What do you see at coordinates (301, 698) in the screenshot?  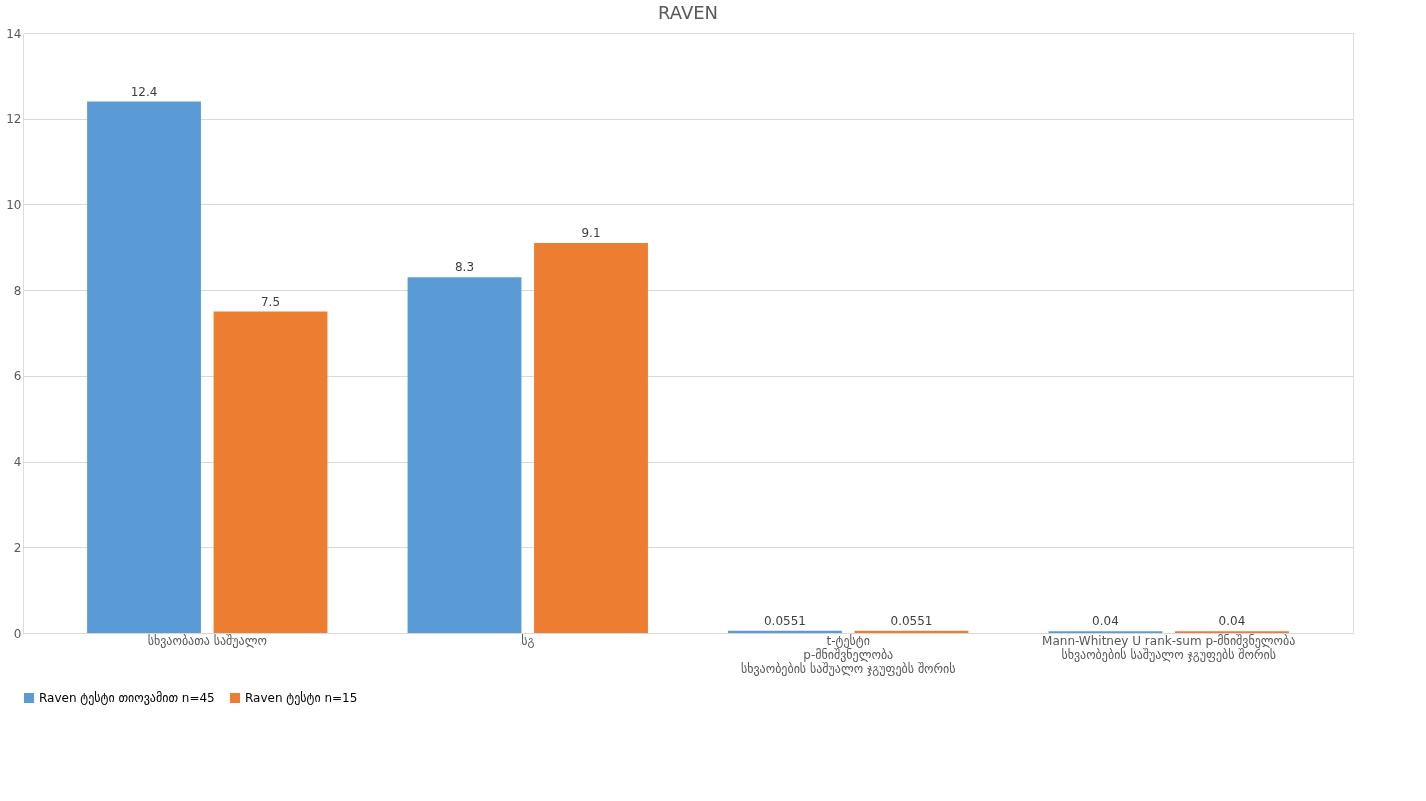 I see `legend-label: Raven ტესტი n=15` at bounding box center [301, 698].